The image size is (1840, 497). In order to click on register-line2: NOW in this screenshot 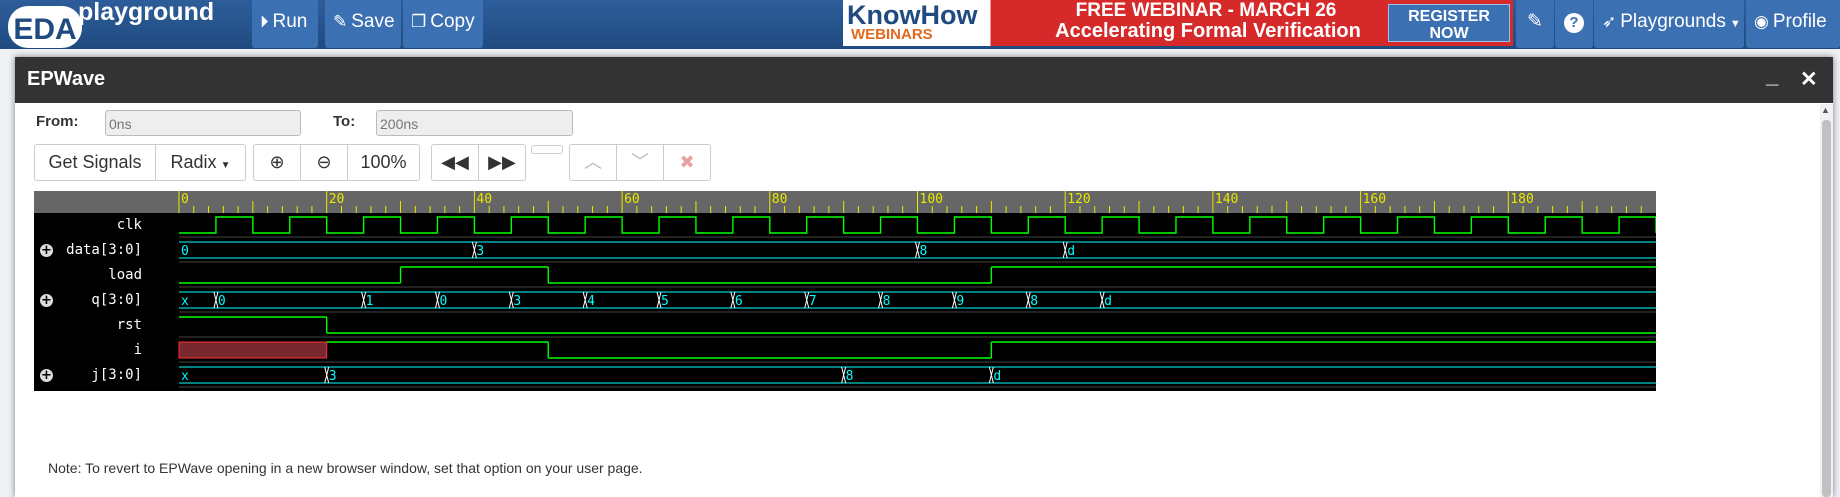, I will do `click(1449, 33)`.